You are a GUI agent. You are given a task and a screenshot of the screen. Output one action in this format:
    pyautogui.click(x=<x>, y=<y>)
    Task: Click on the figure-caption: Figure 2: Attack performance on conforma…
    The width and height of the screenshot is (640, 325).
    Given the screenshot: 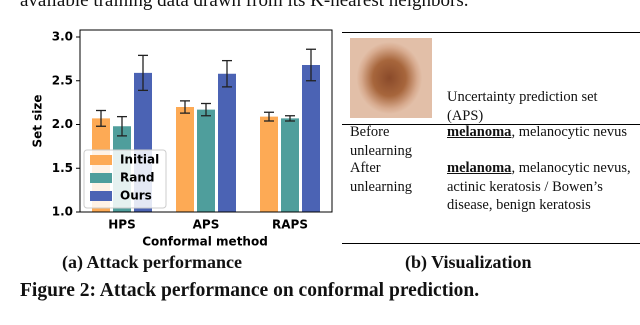 What is the action you would take?
    pyautogui.click(x=250, y=290)
    